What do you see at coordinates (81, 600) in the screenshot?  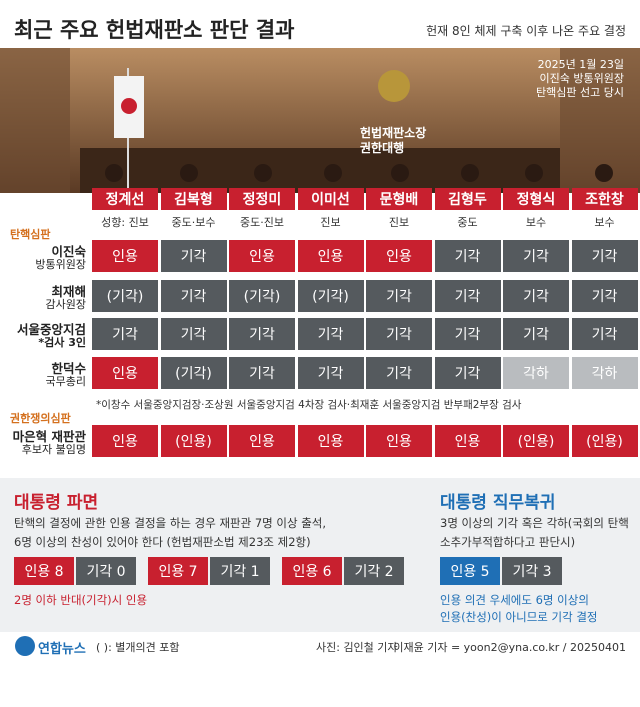 I see `summary-note: 2명 이하 반대(기각)시 인용` at bounding box center [81, 600].